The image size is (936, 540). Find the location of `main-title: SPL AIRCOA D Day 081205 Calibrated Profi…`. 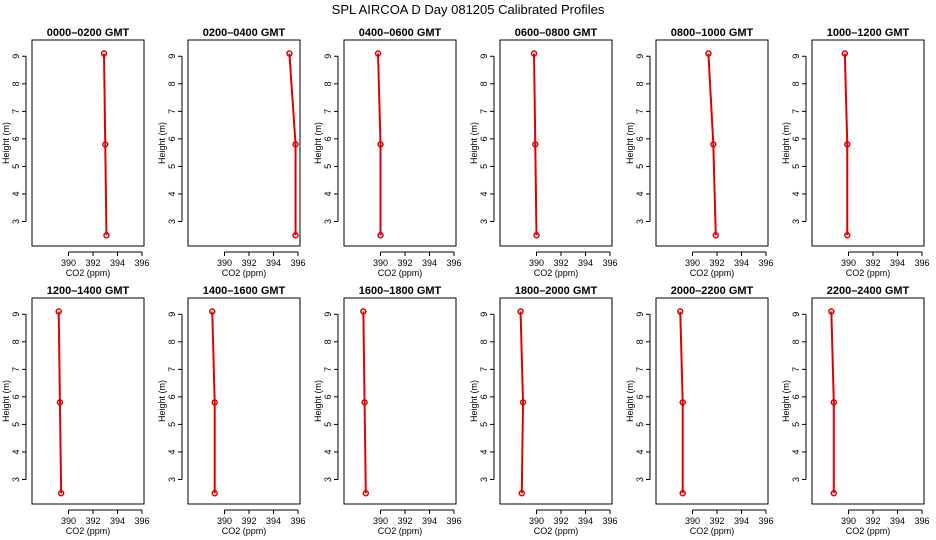

main-title: SPL AIRCOA D Day 081205 Calibrated Profi… is located at coordinates (468, 9).